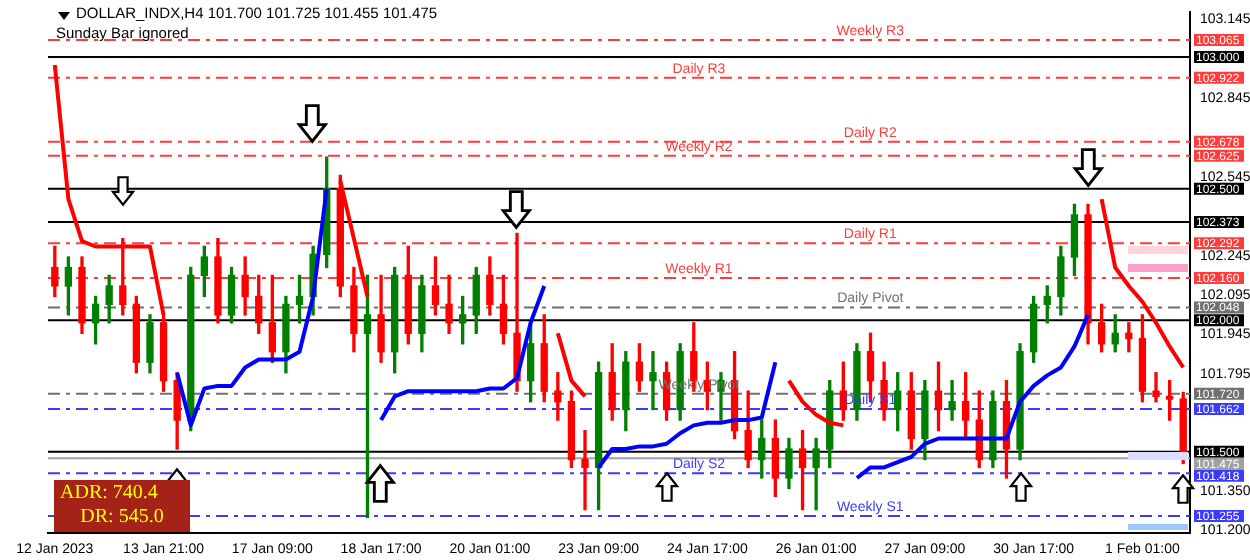 This screenshot has height=560, width=1250. What do you see at coordinates (122, 518) in the screenshot?
I see `annotation: DR: 545.0` at bounding box center [122, 518].